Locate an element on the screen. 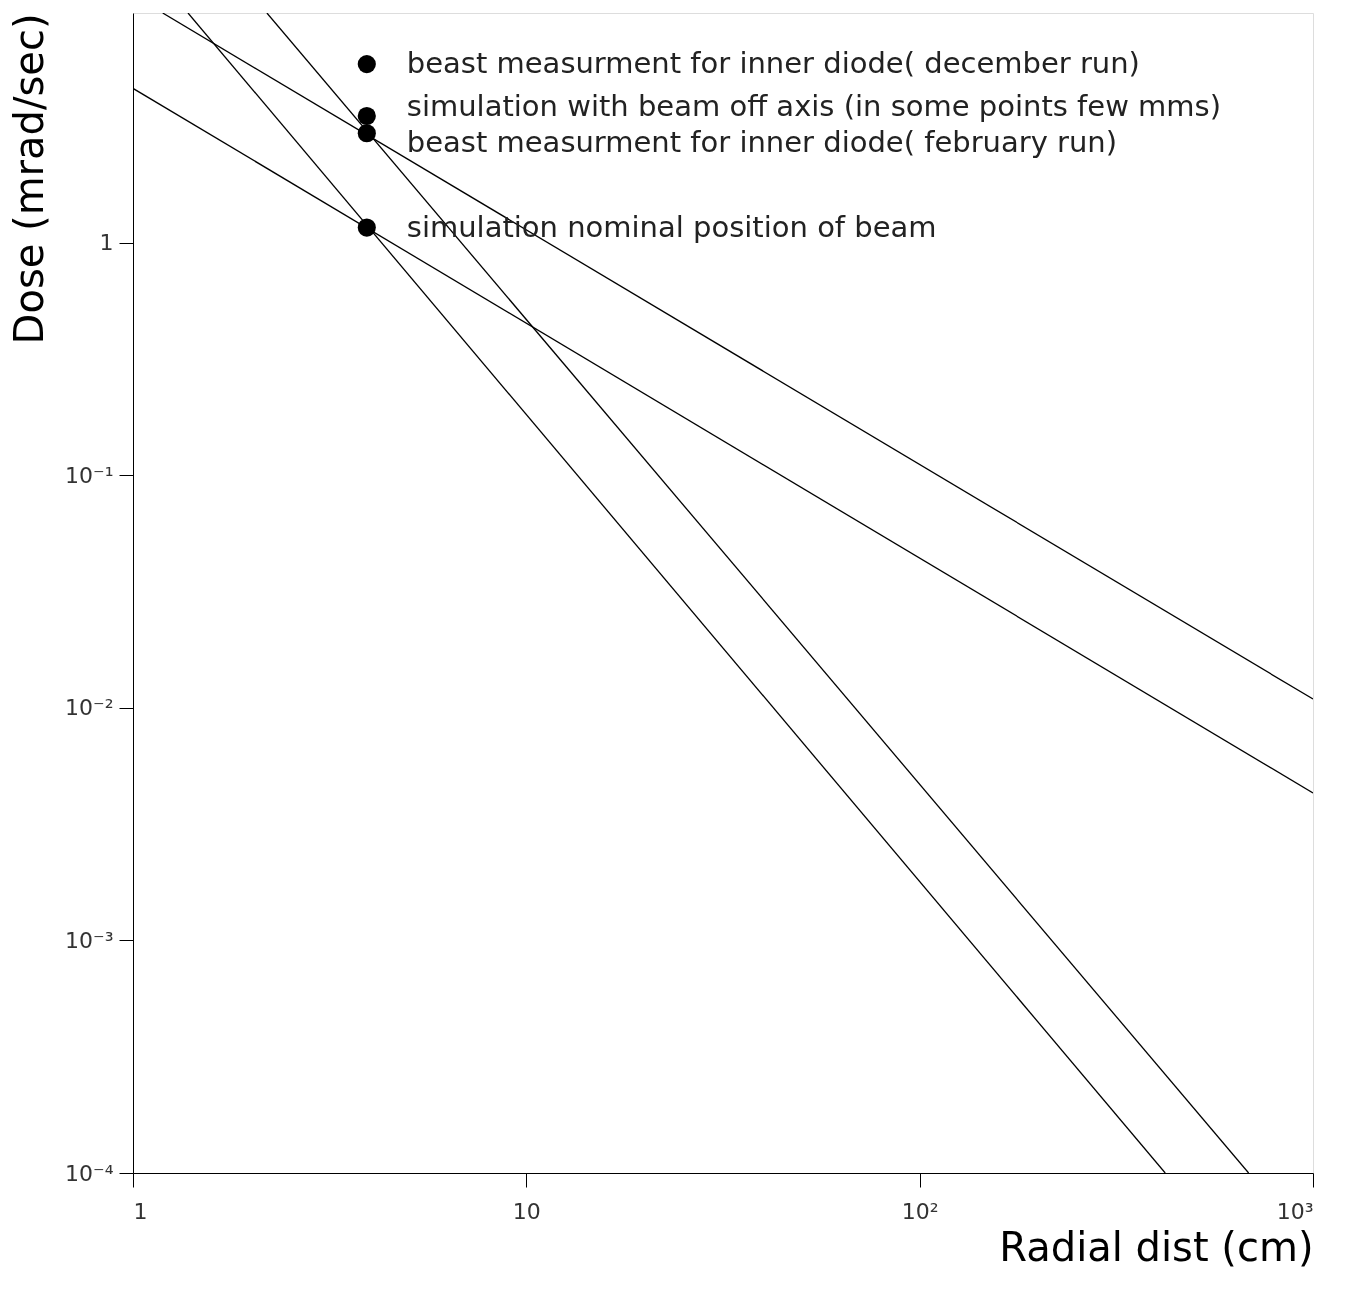 The image size is (1368, 1306). y-tick-label: 1 is located at coordinates (106, 243).